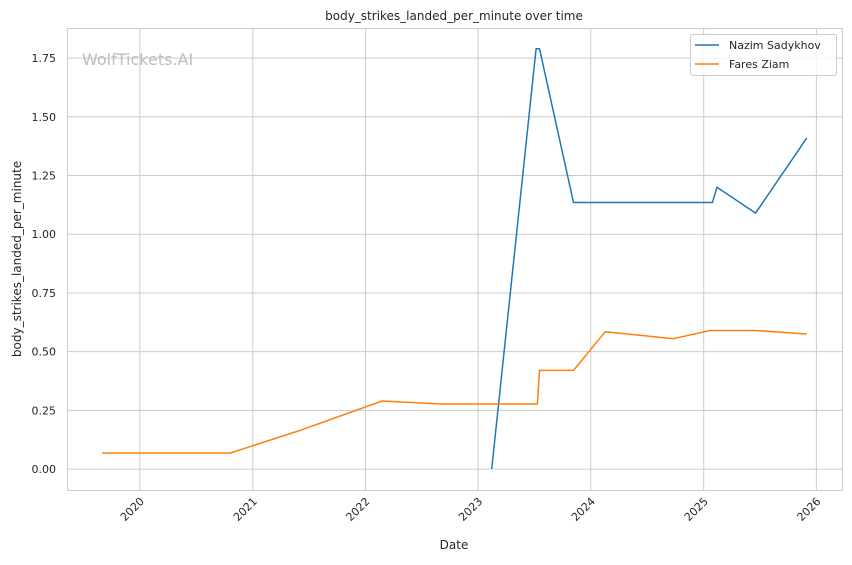  I want to click on x-tick-label: 2022, so click(358, 509).